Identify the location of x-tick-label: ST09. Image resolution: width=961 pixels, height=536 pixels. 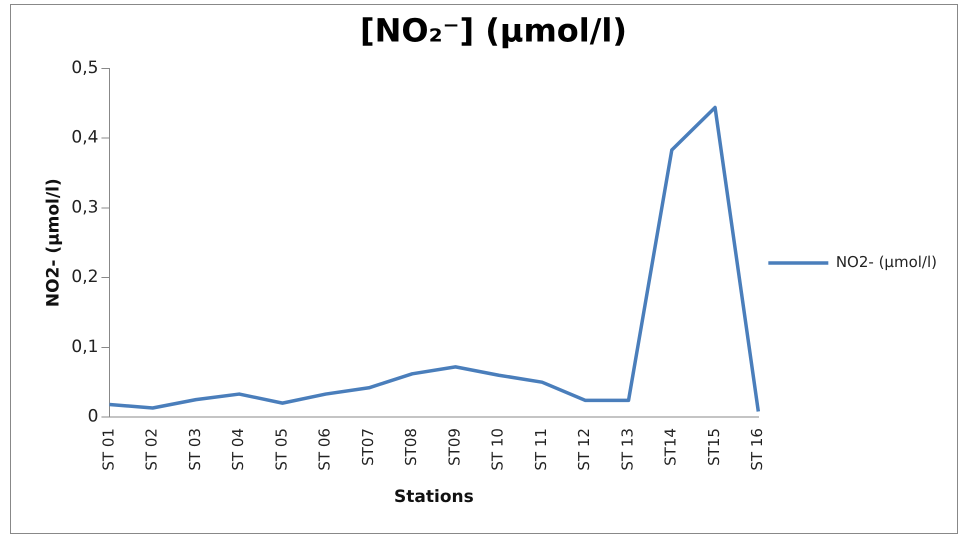
(454, 447).